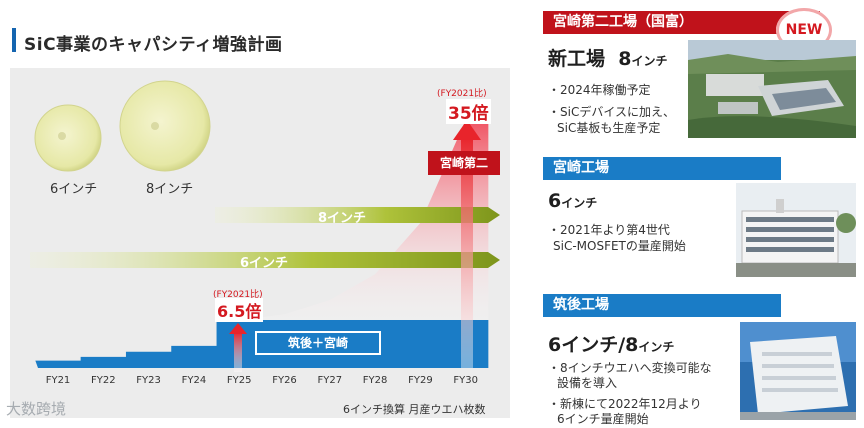 This screenshot has width=864, height=428. I want to click on plant-bullet: 6インチ量産開始, so click(603, 419).